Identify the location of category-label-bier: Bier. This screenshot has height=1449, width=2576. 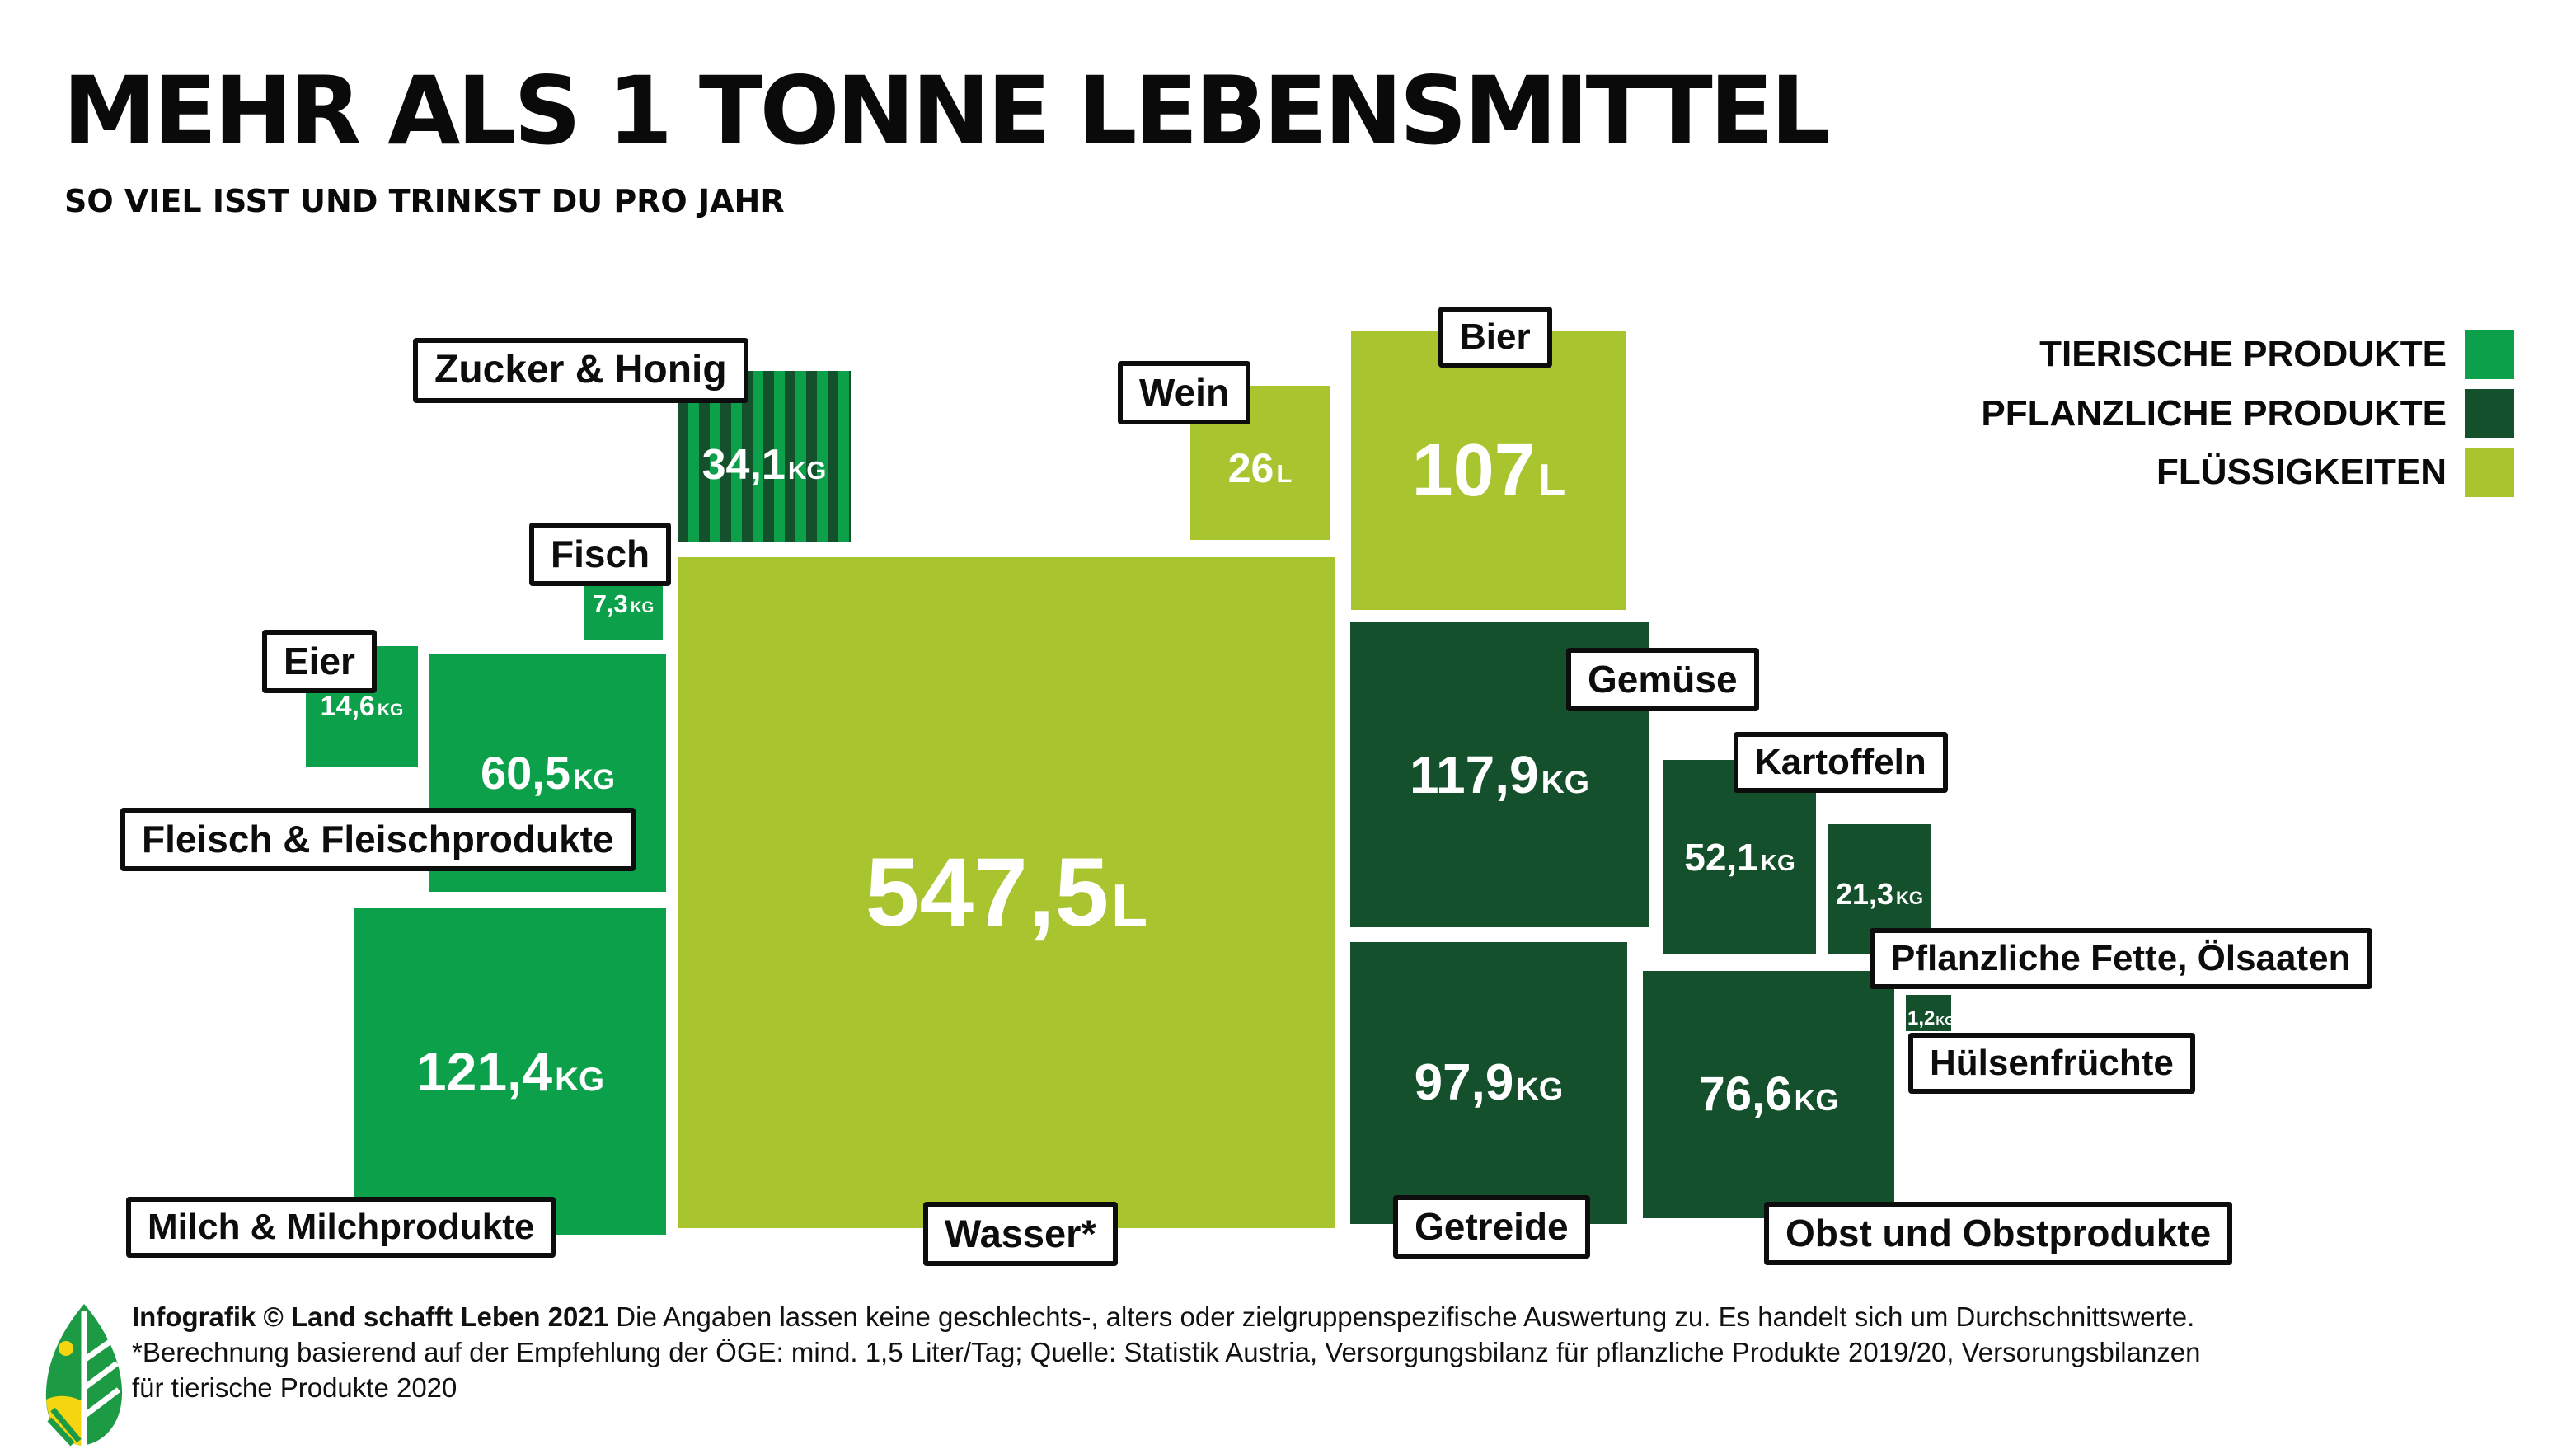
(1495, 338).